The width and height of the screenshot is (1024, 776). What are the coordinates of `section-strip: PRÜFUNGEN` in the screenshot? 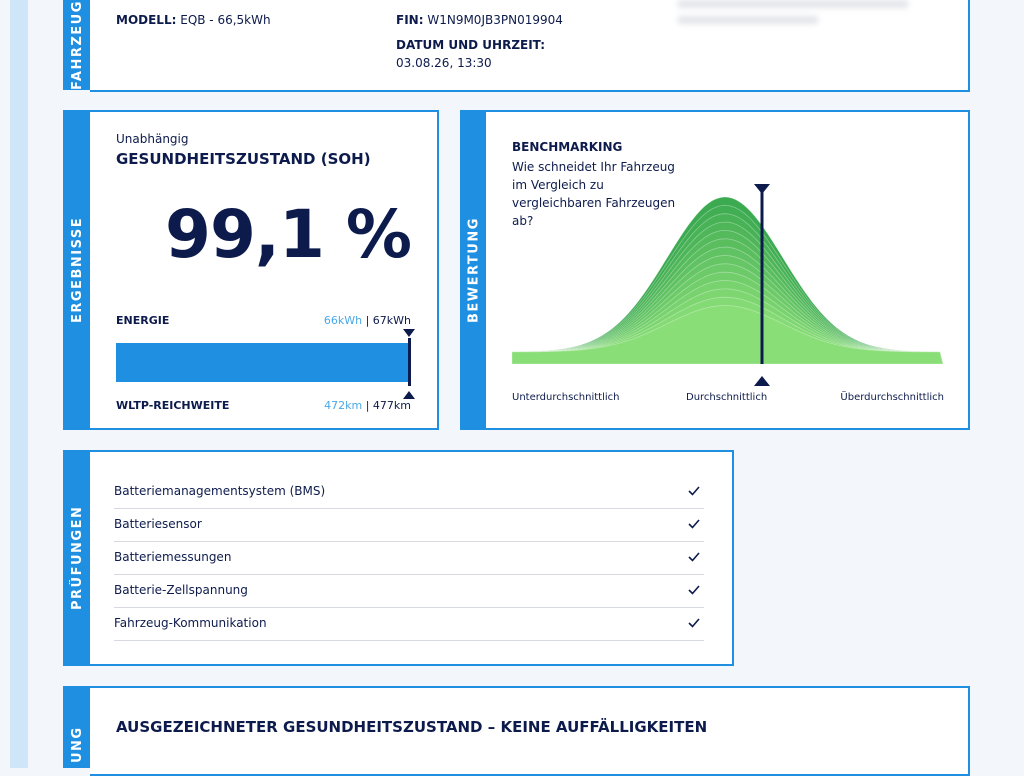 It's located at (77, 558).